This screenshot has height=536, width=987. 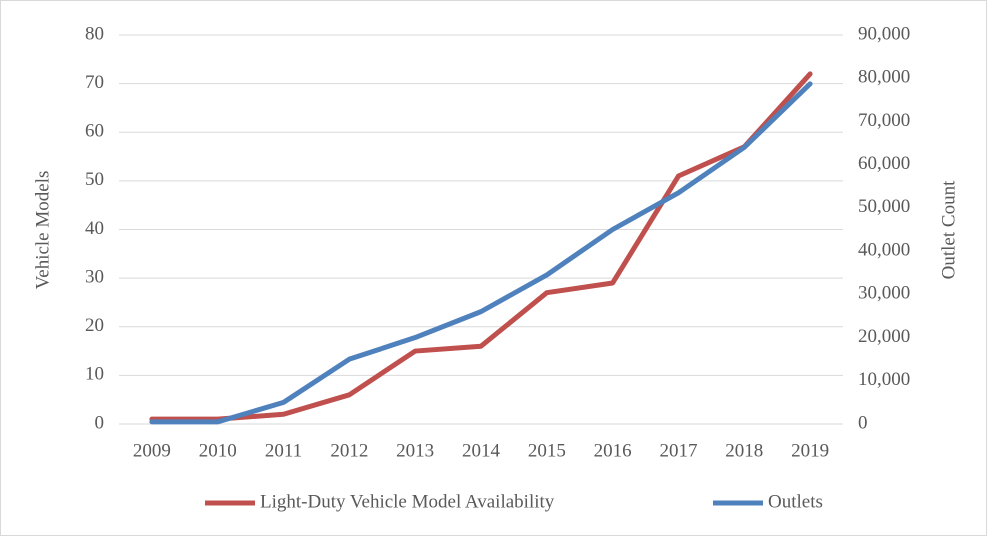 I want to click on y-tick-label: 50, so click(x=94, y=179).